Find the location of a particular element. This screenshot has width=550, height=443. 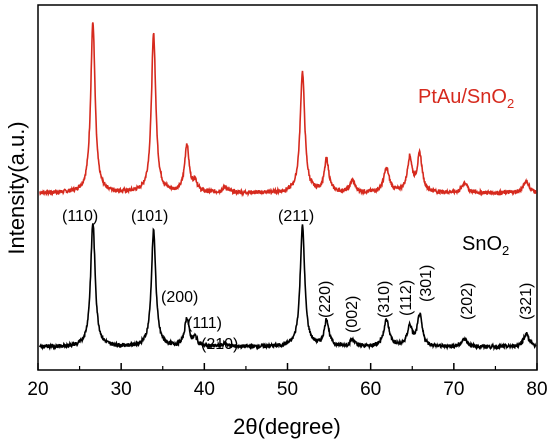

series-label-ptau-sno2: PtAu/SnO2 is located at coordinates (466, 98).